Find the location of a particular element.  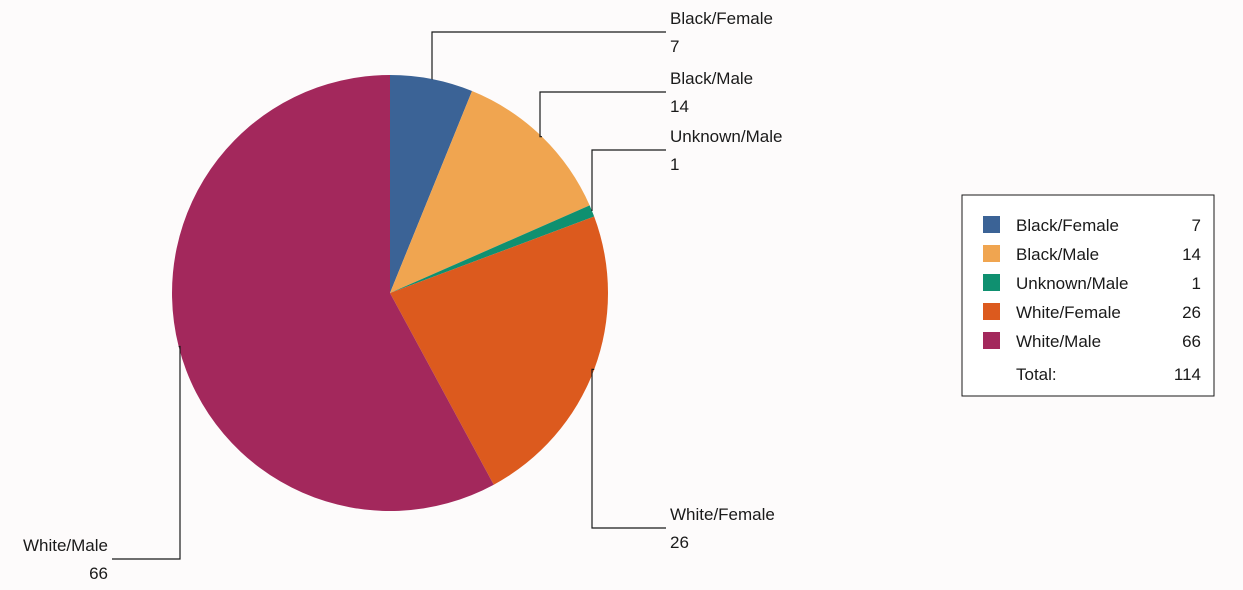

pie-slice-black-male is located at coordinates (490, 192).